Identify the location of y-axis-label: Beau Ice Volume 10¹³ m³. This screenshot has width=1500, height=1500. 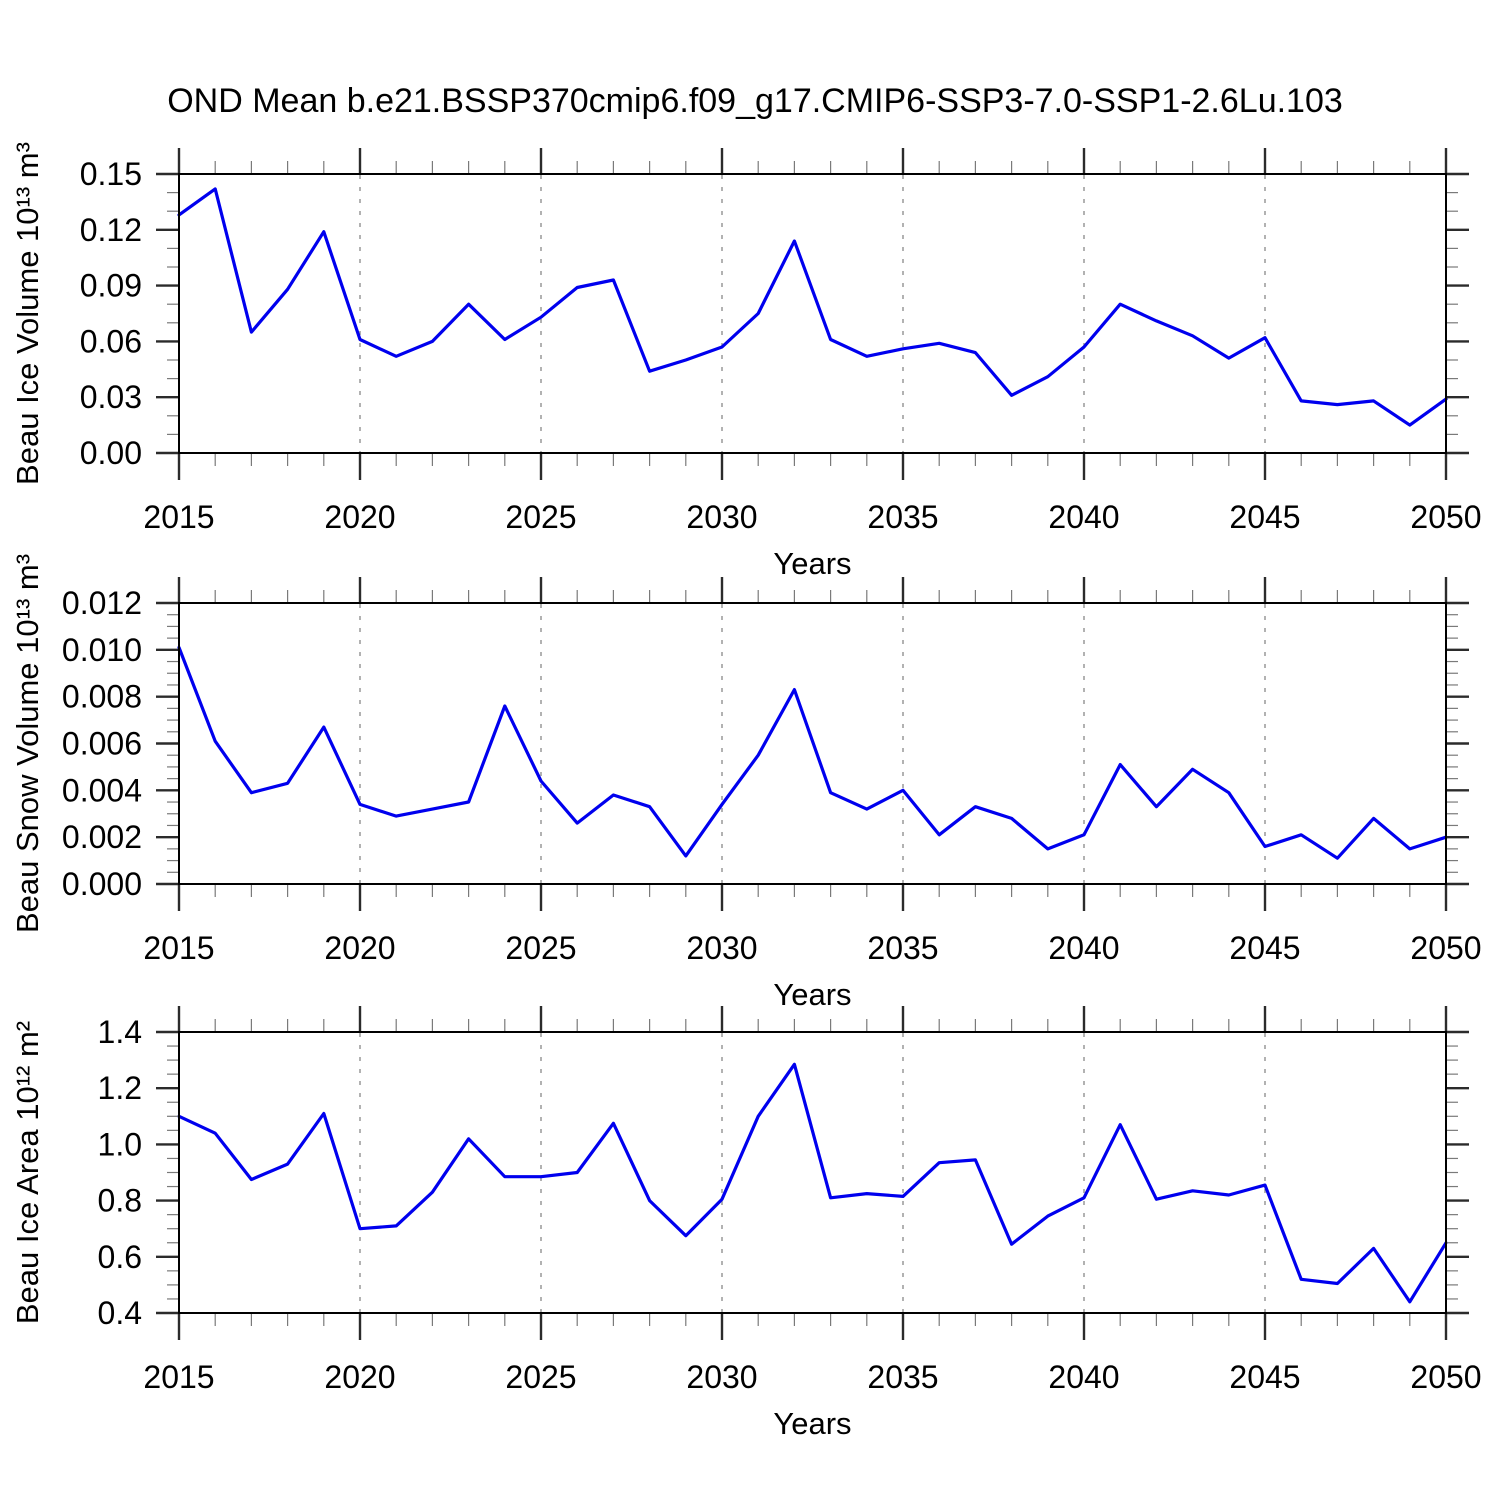
(27, 313).